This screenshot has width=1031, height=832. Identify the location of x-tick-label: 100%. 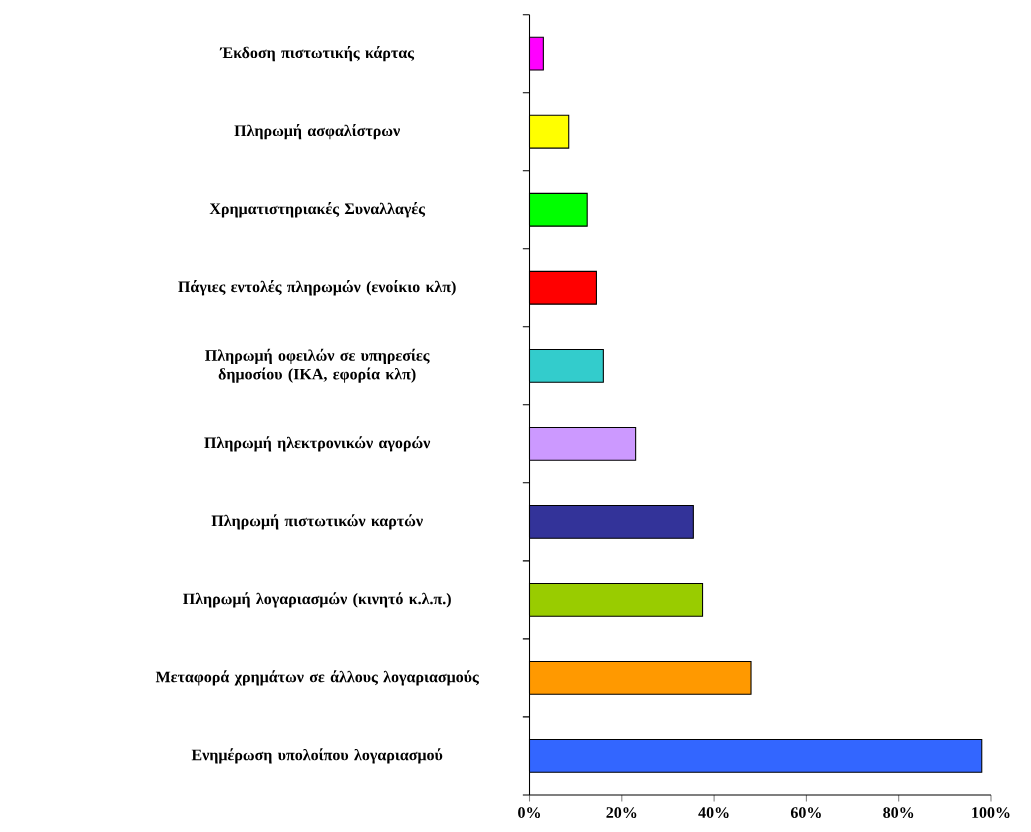
(991, 812).